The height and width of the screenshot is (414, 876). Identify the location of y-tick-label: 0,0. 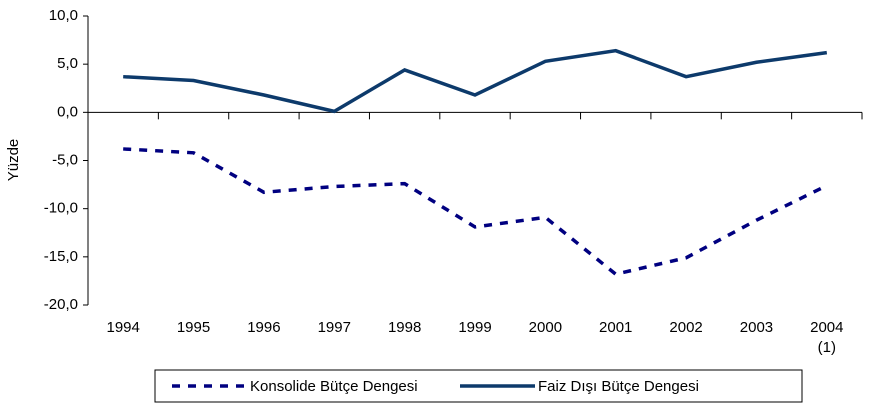
(67, 111).